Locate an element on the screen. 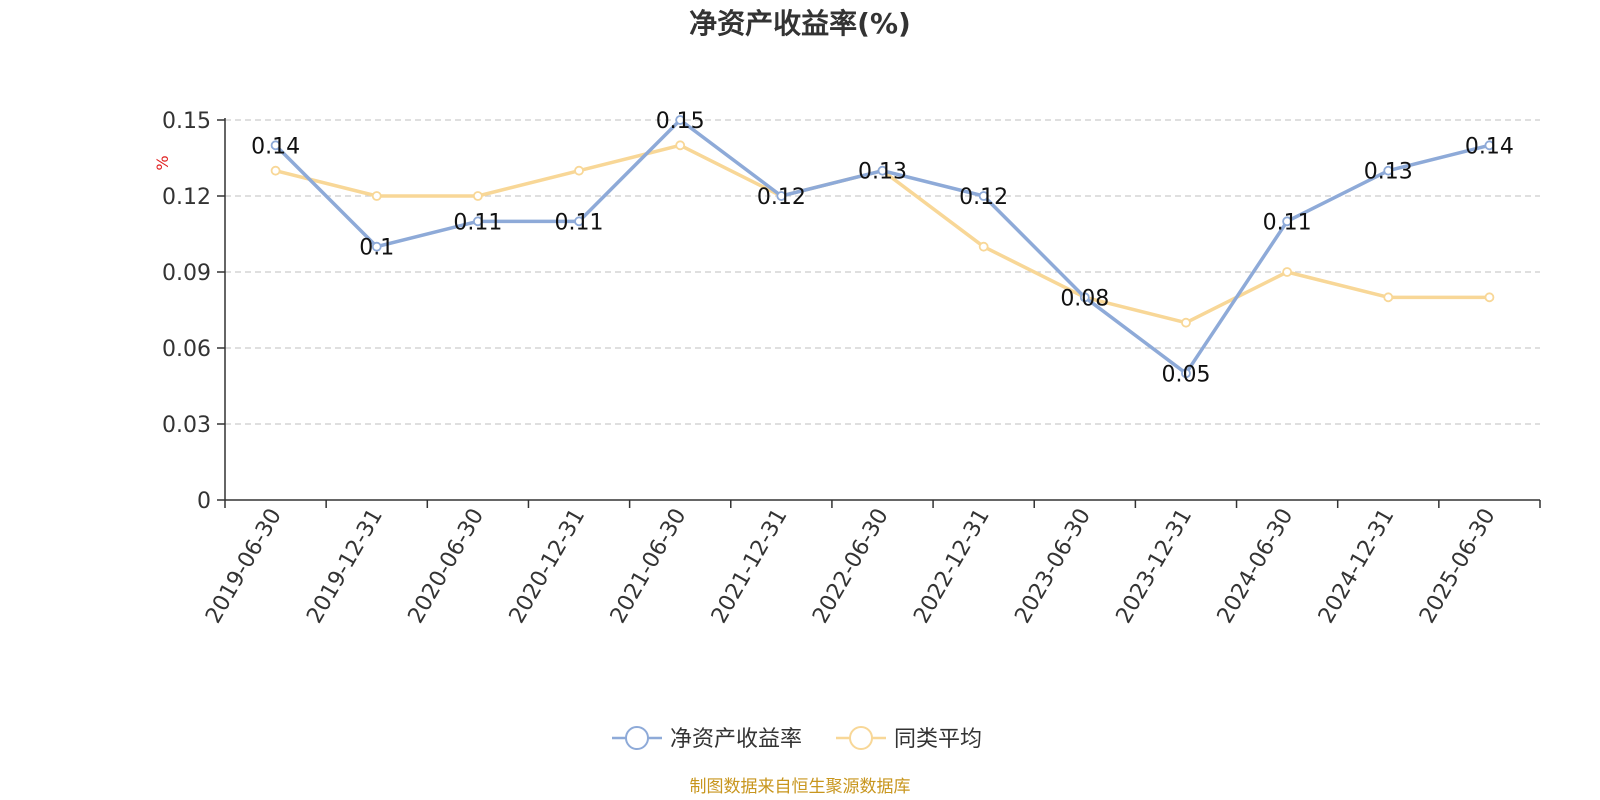  y-tick-label: 0.15 is located at coordinates (186, 121).